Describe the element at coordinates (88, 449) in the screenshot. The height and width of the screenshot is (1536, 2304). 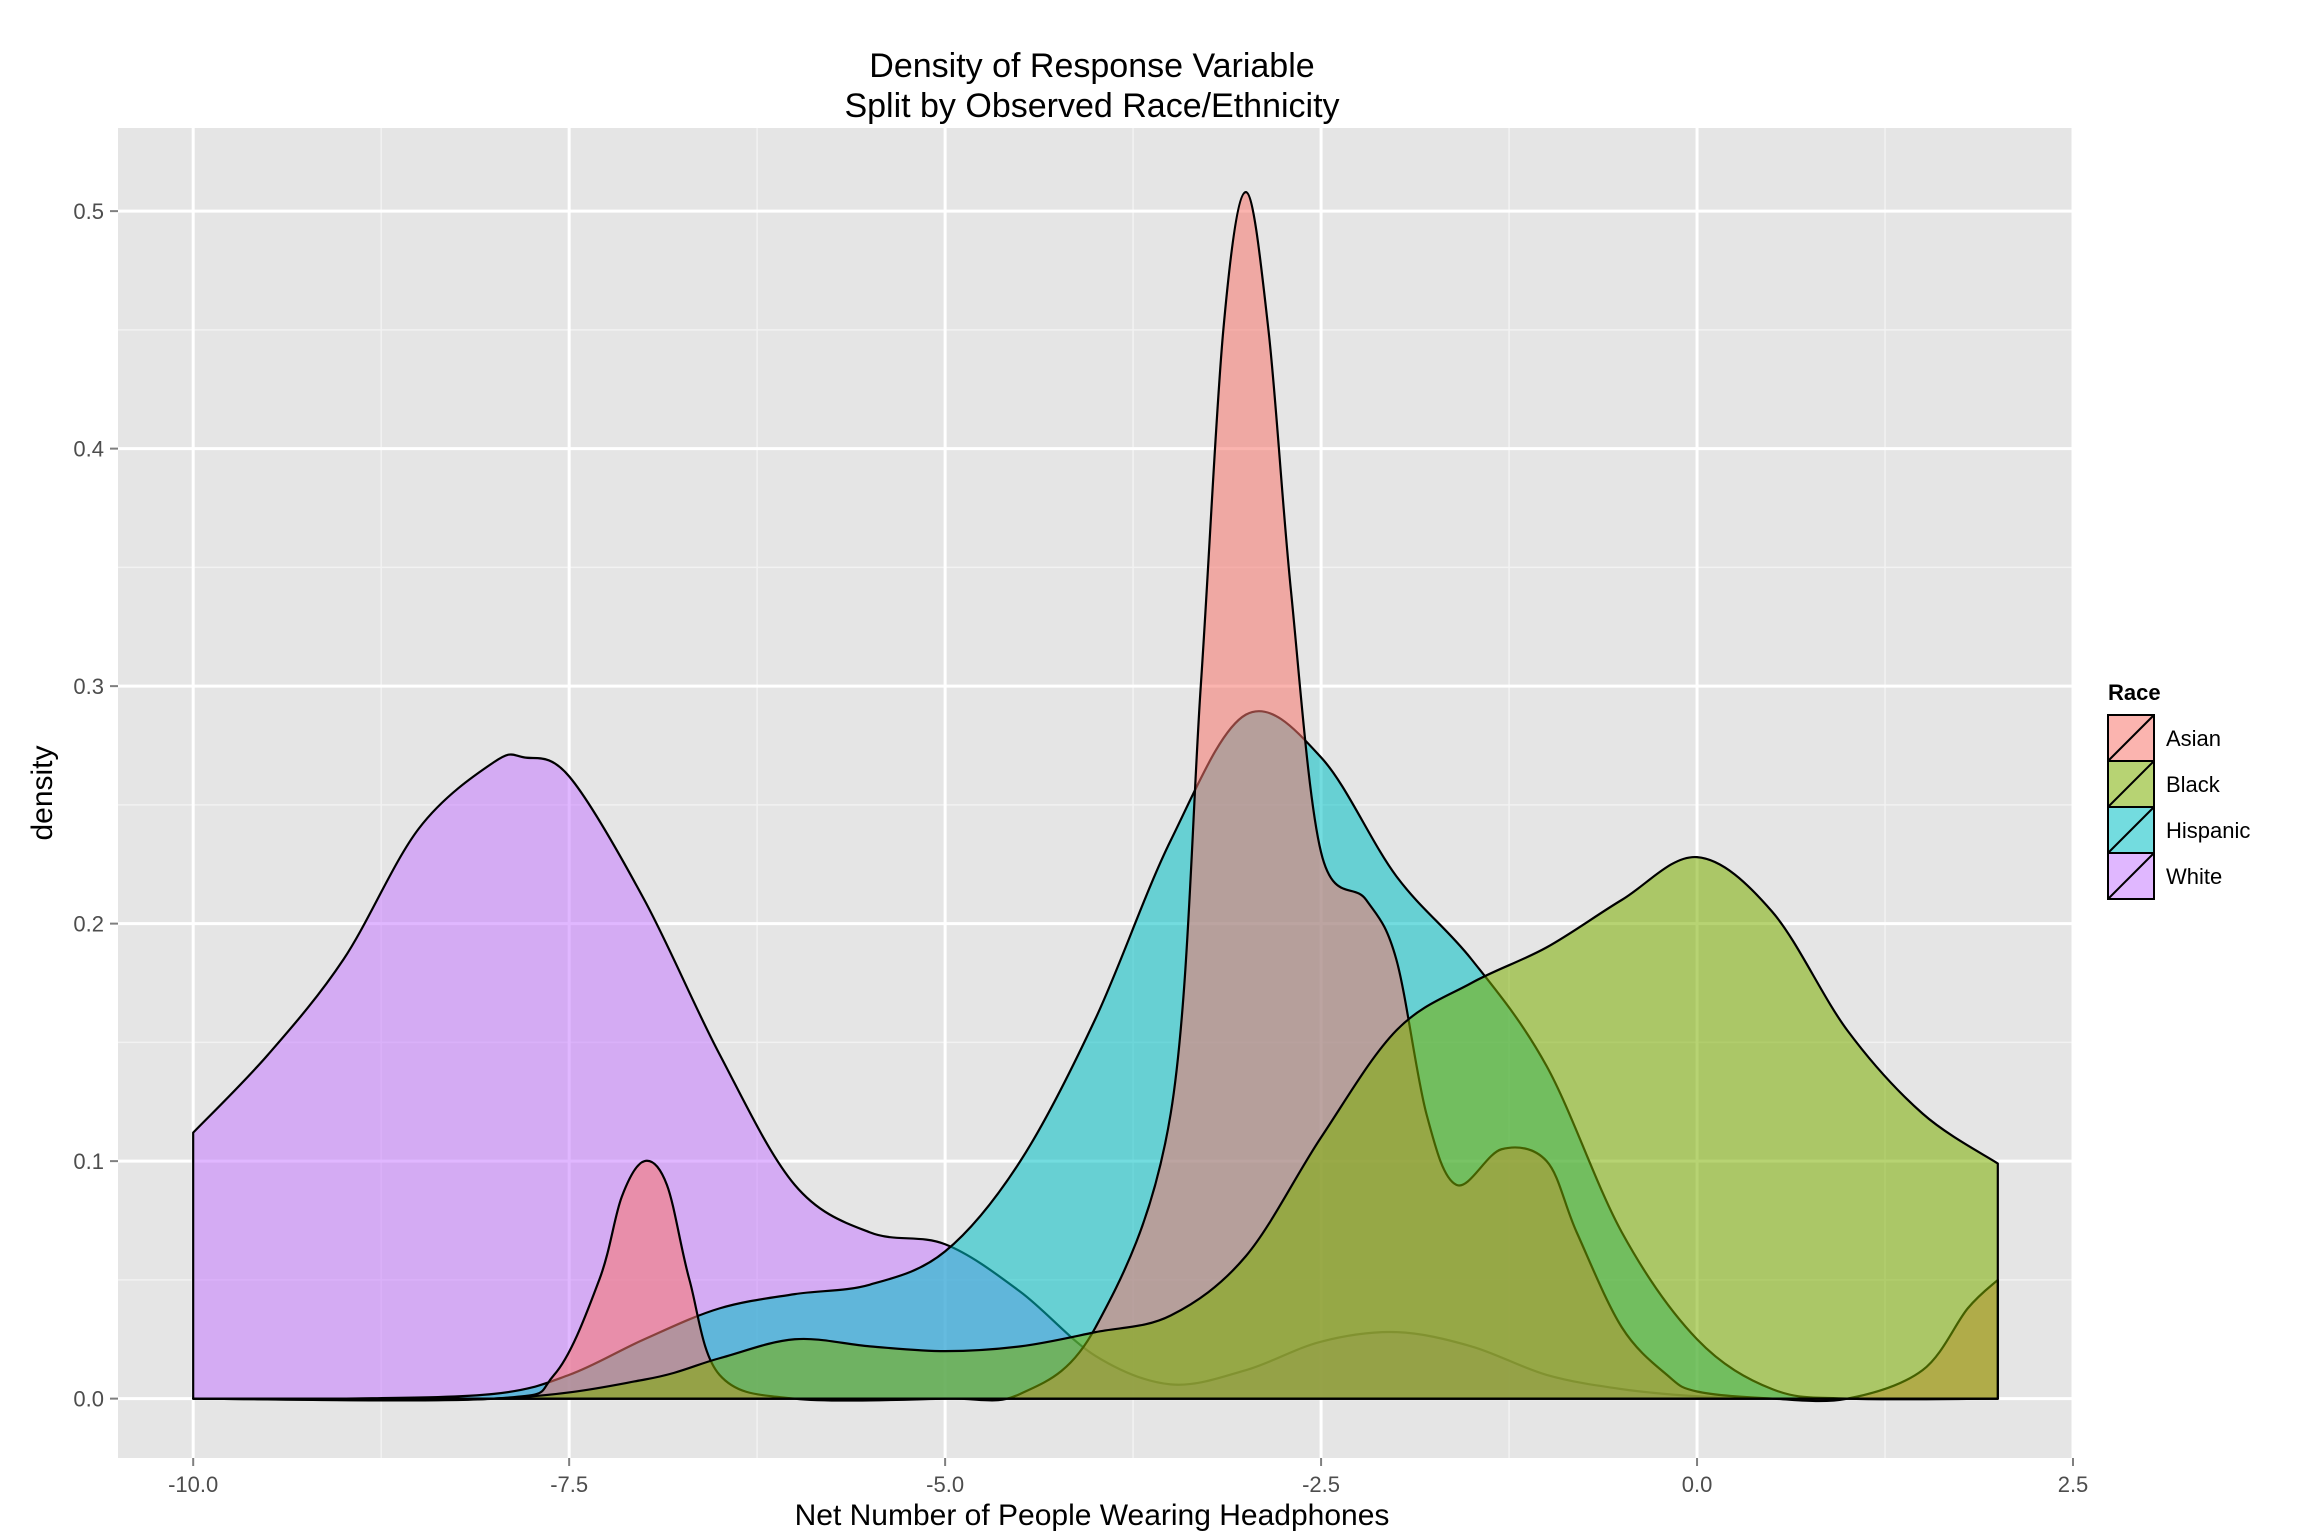
I see `y-tick-label: 0.4` at that location.